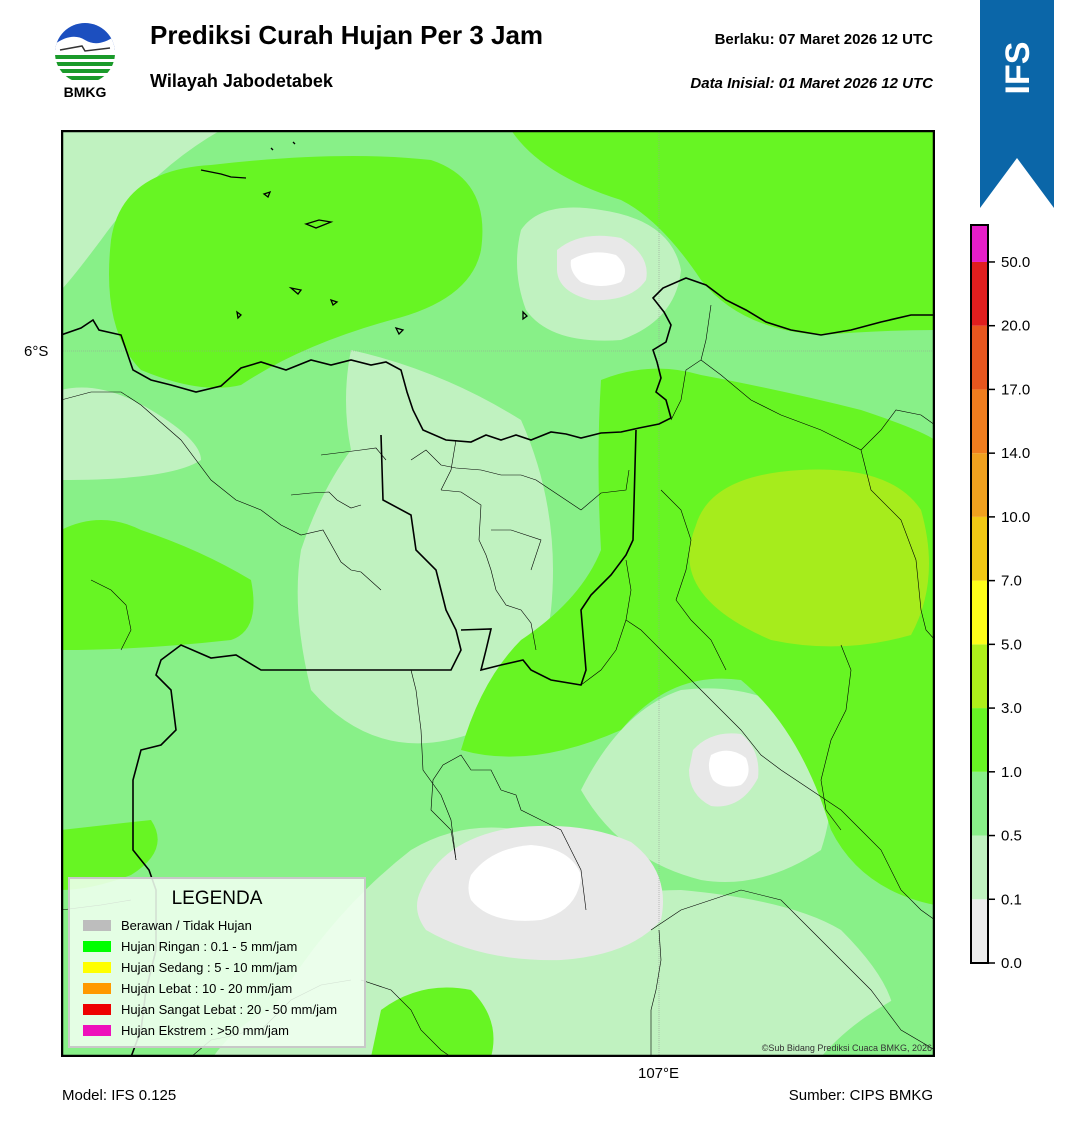  Describe the element at coordinates (811, 83) in the screenshot. I see `initial-data-time: Data Inisial: 01 Maret 2026 12 UTC` at that location.